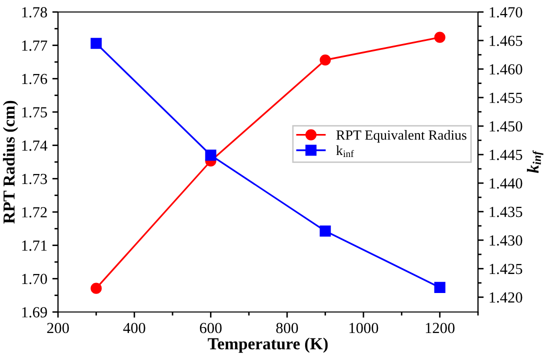 Image resolution: width=550 pixels, height=360 pixels. What do you see at coordinates (506, 69) in the screenshot?
I see `y2-tick-label: 1.460` at bounding box center [506, 69].